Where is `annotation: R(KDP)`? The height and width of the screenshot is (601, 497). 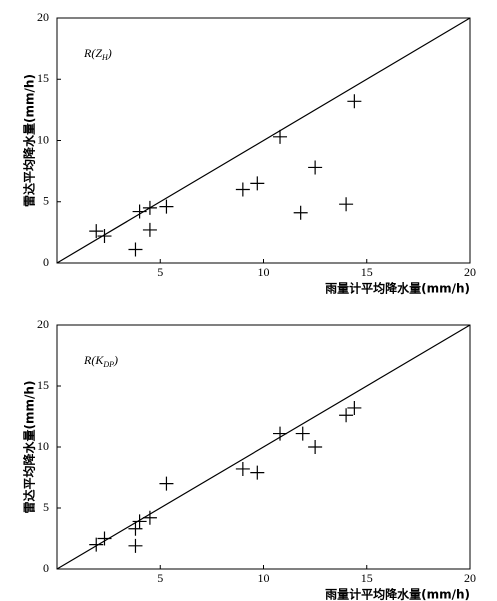 annotation: R(KDP) is located at coordinates (100, 361).